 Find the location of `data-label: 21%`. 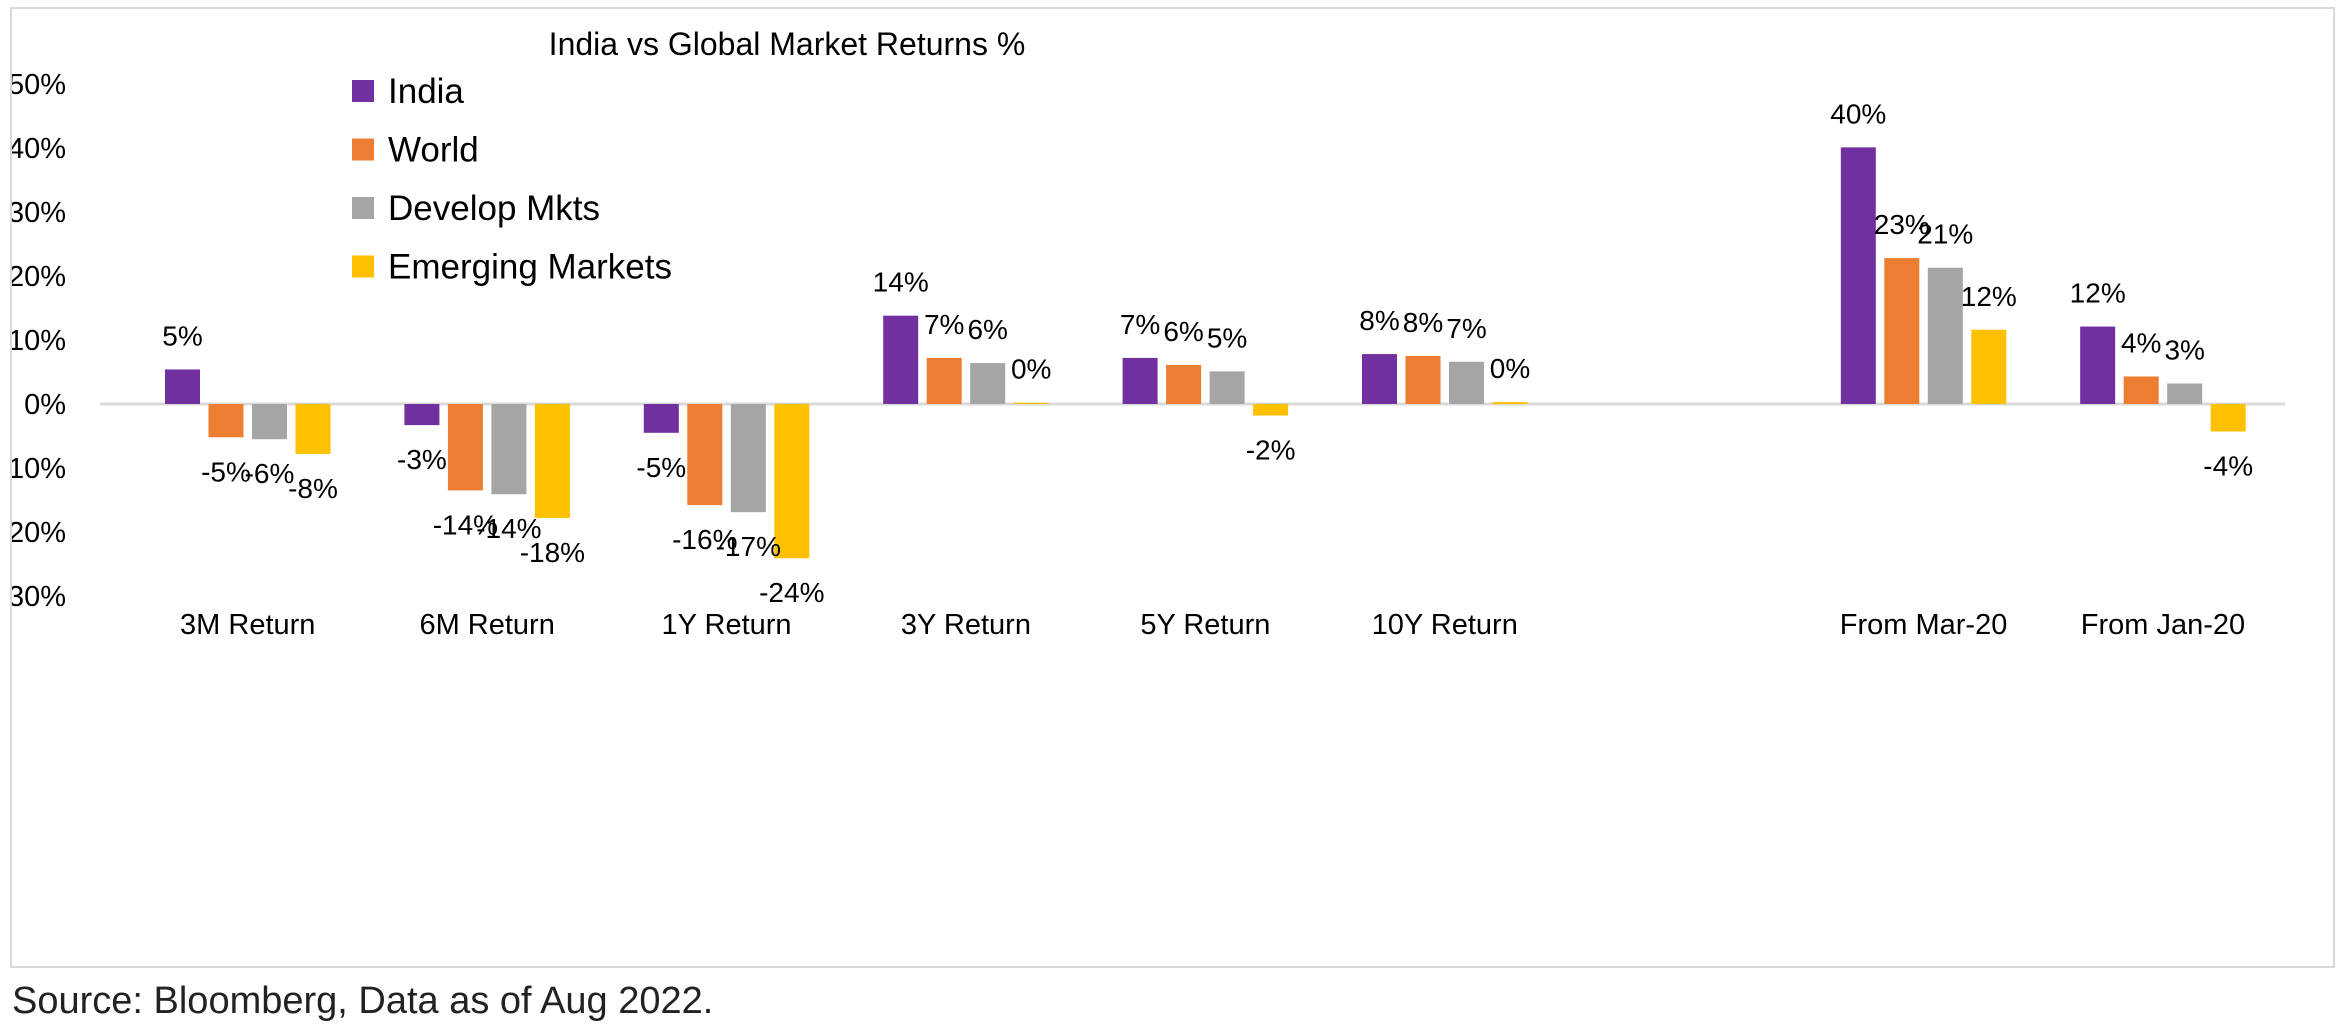

data-label: 21% is located at coordinates (1945, 234).